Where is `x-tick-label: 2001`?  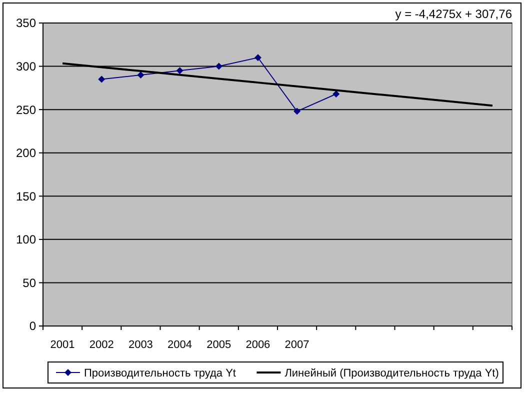 x-tick-label: 2001 is located at coordinates (62, 345).